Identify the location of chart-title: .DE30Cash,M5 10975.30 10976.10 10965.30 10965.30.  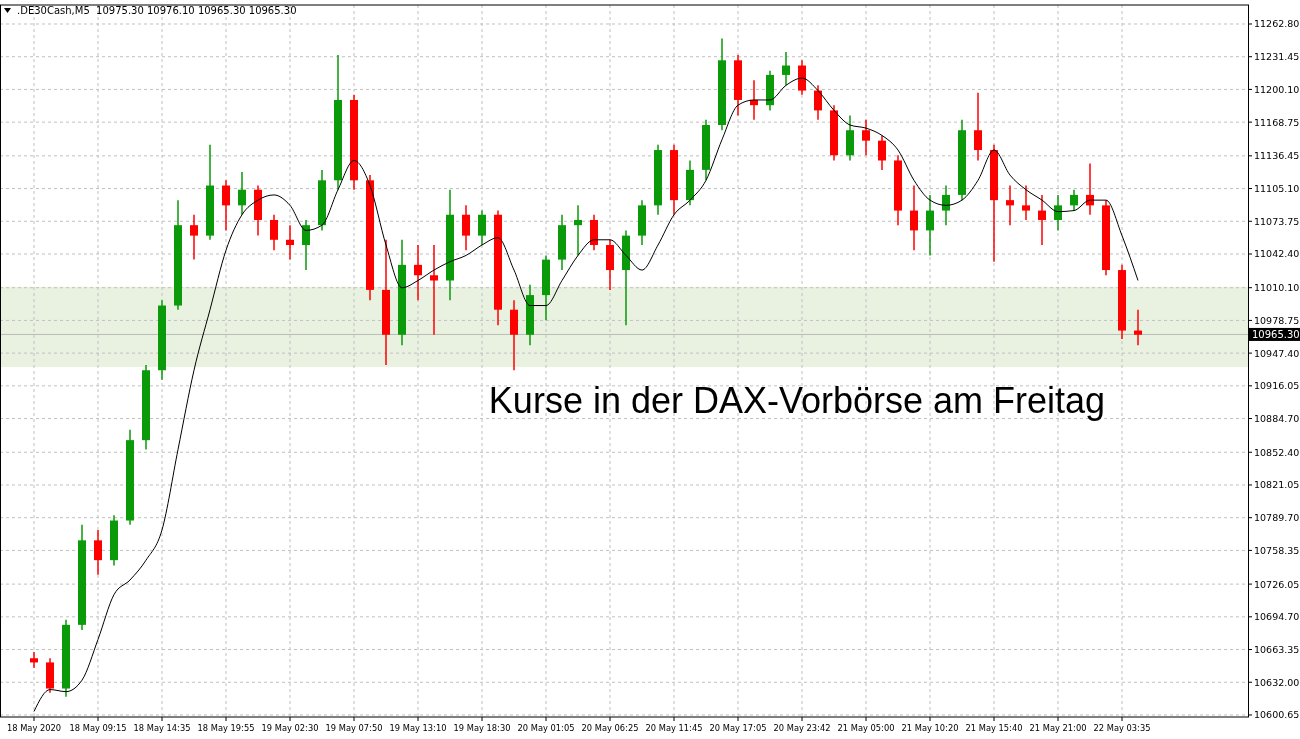
(157, 10).